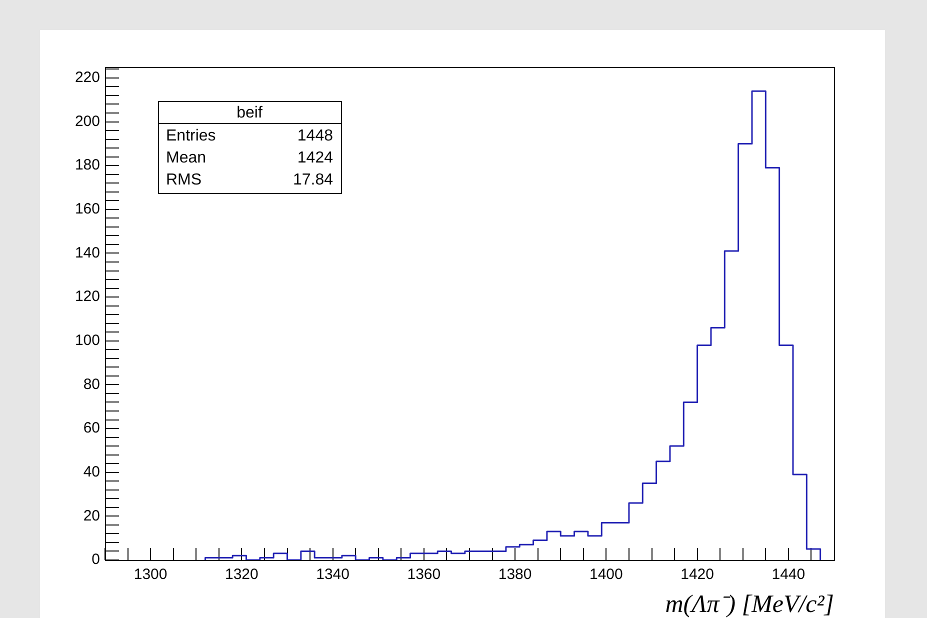  Describe the element at coordinates (749, 604) in the screenshot. I see `x-axis-title: m(Λπ⁻) [MeV/c²]` at that location.